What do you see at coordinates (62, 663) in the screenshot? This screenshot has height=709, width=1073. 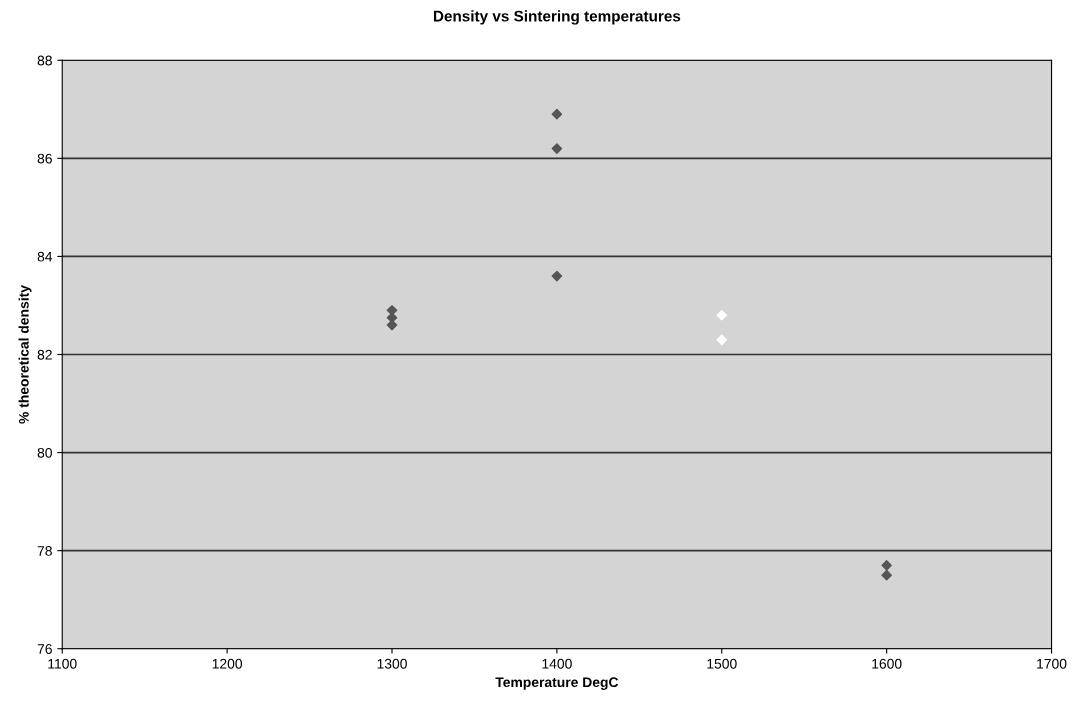 I see `x-tick-label: 1100` at bounding box center [62, 663].